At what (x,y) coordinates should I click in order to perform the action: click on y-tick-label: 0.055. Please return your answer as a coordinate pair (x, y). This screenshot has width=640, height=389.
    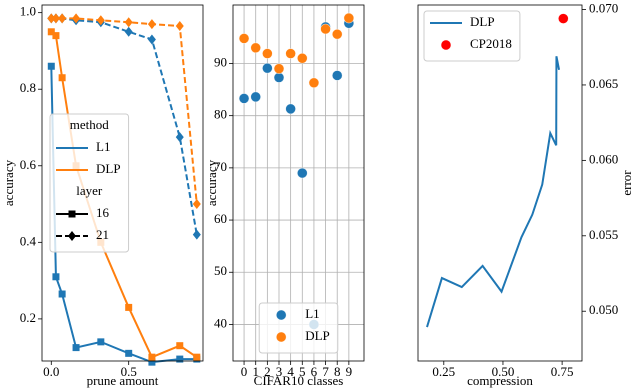
    Looking at the image, I should click on (603, 234).